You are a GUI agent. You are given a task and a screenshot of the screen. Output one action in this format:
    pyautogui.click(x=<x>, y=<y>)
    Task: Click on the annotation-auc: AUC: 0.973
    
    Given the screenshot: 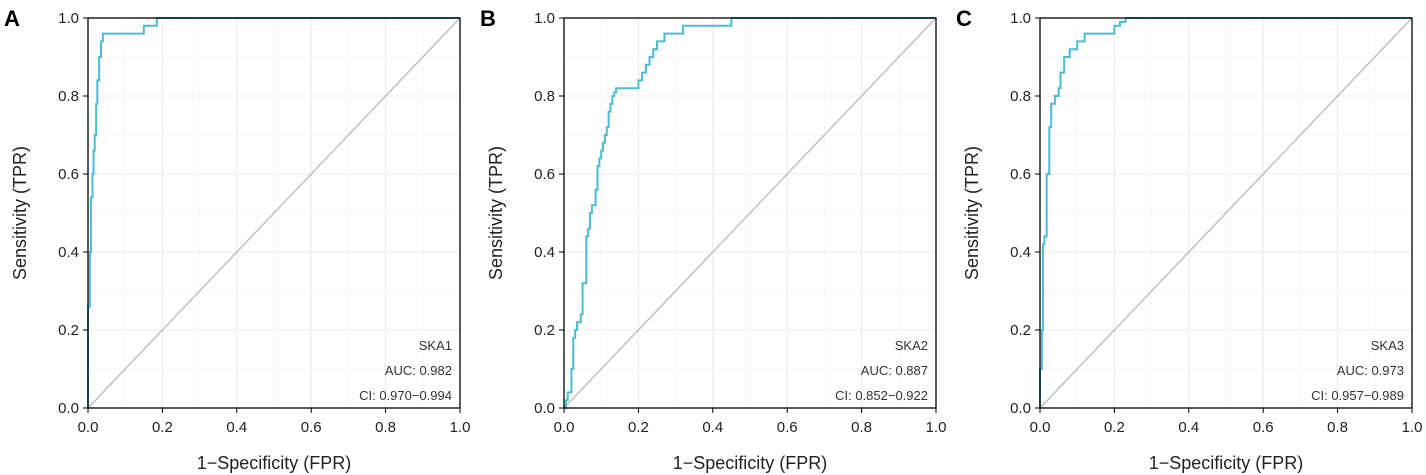 What is the action you would take?
    pyautogui.click(x=1370, y=370)
    